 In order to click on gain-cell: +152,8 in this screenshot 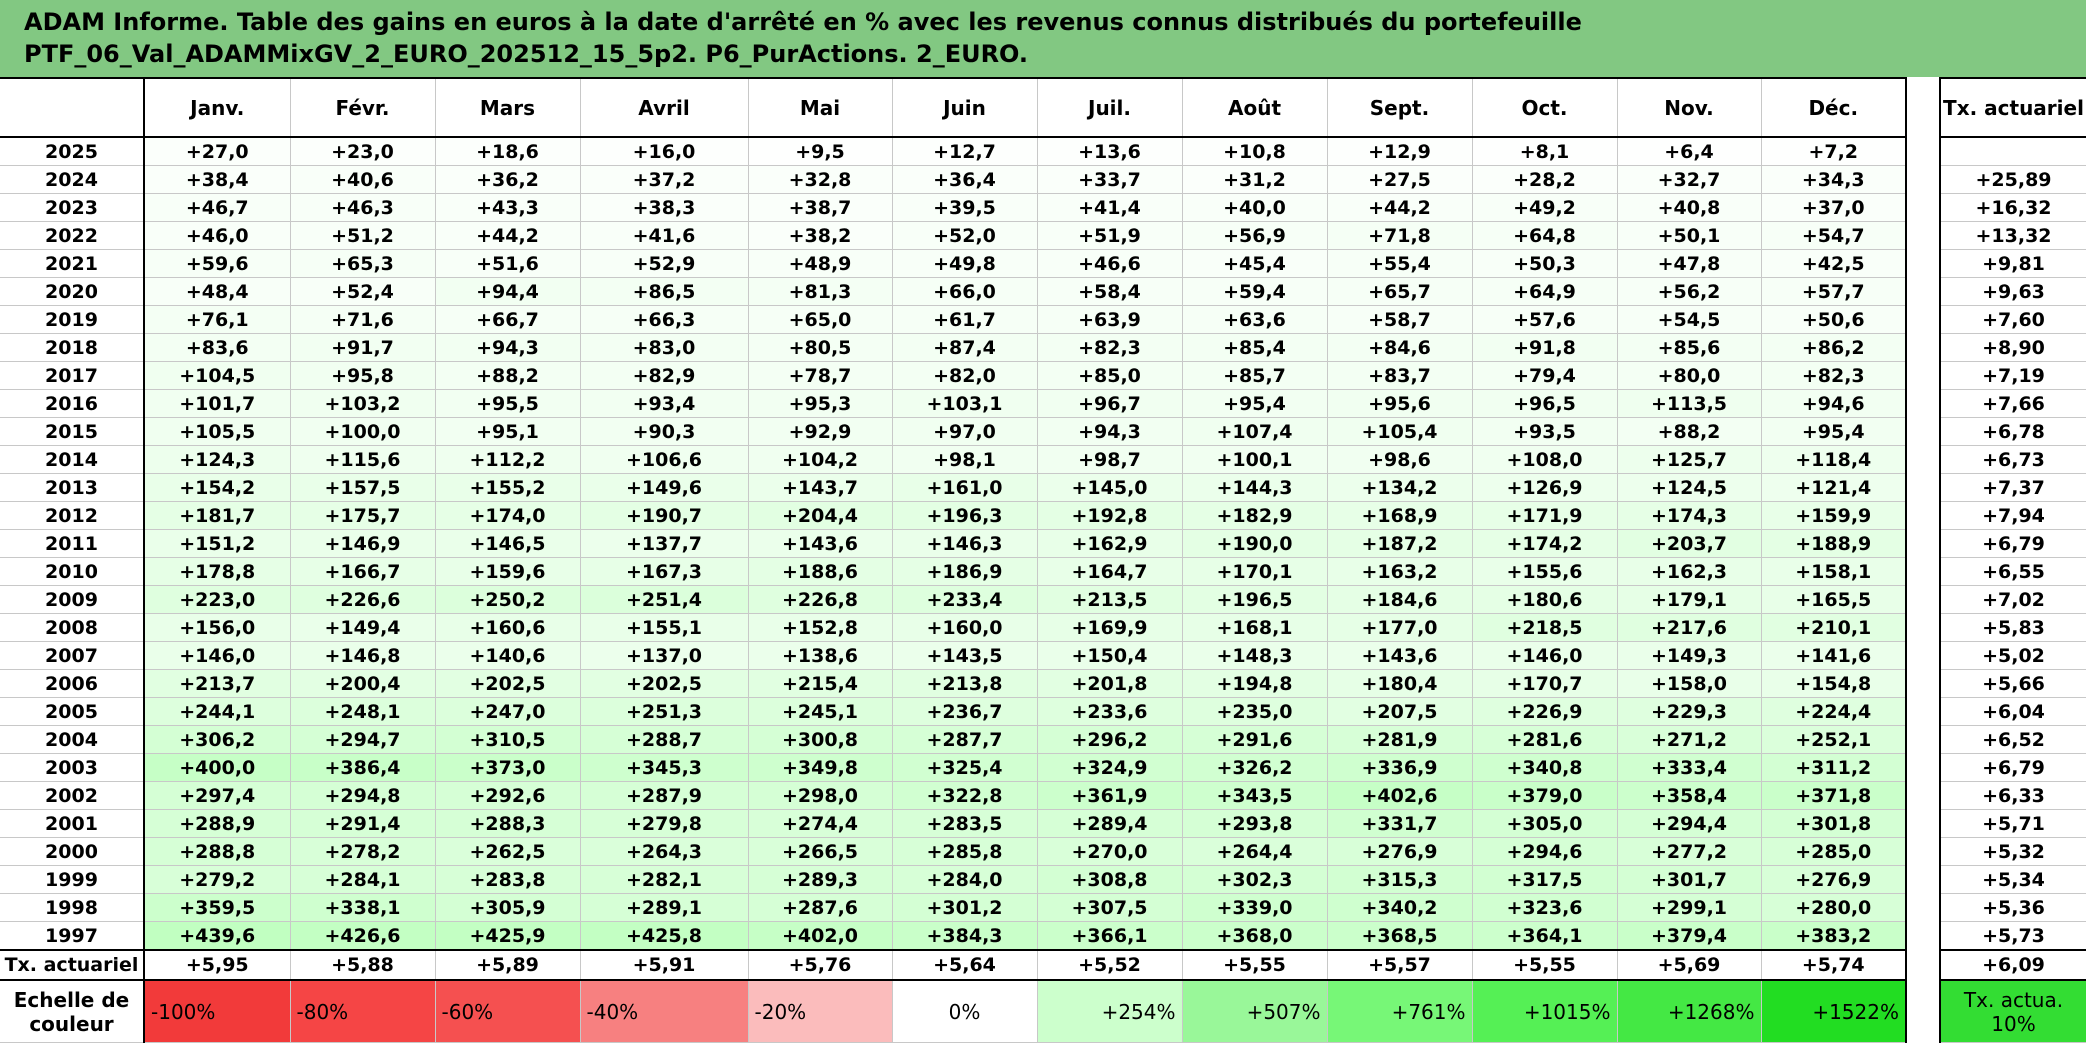, I will do `click(820, 627)`.